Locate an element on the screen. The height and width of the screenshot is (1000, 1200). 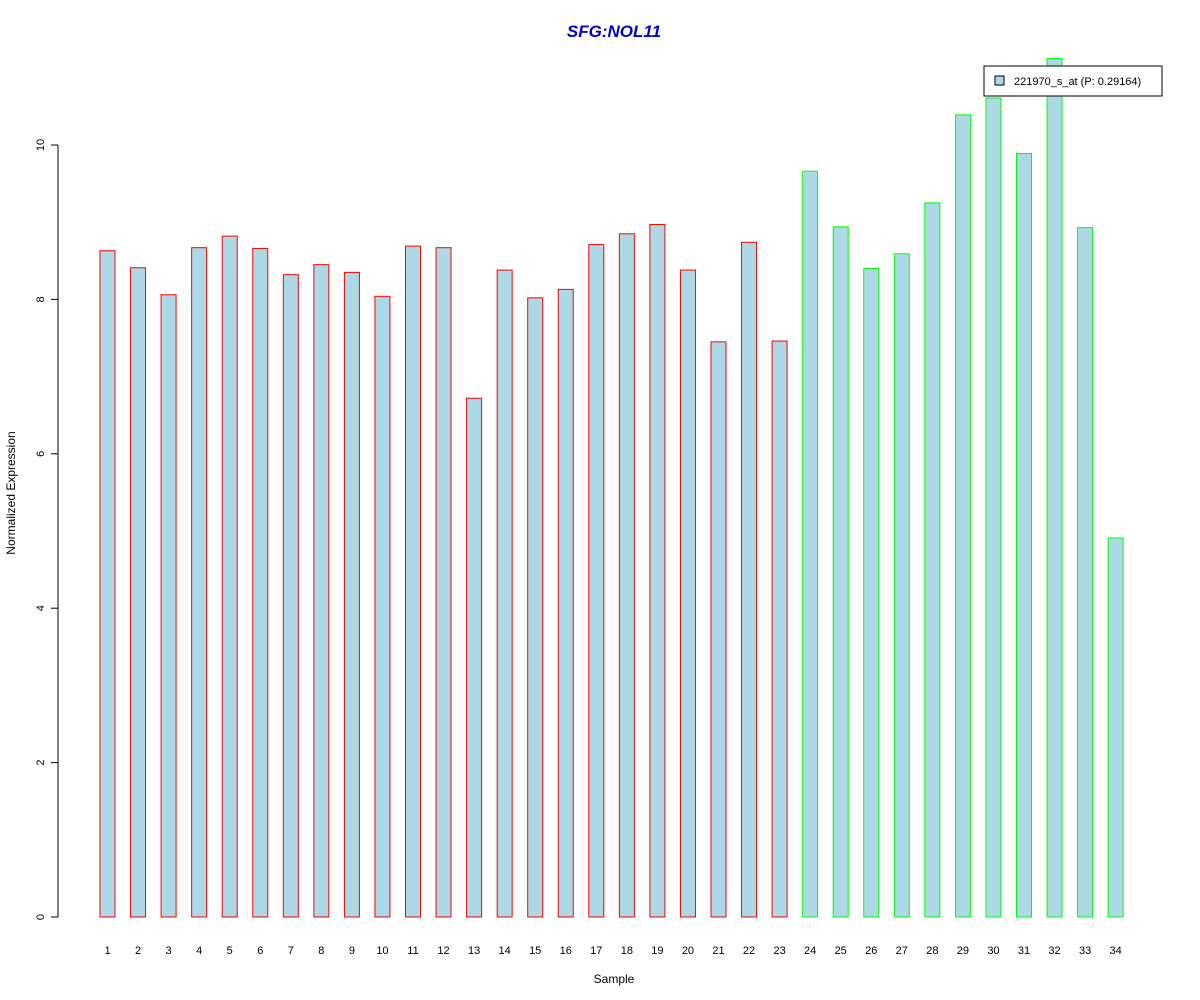
x-tick-label: 16 is located at coordinates (566, 951).